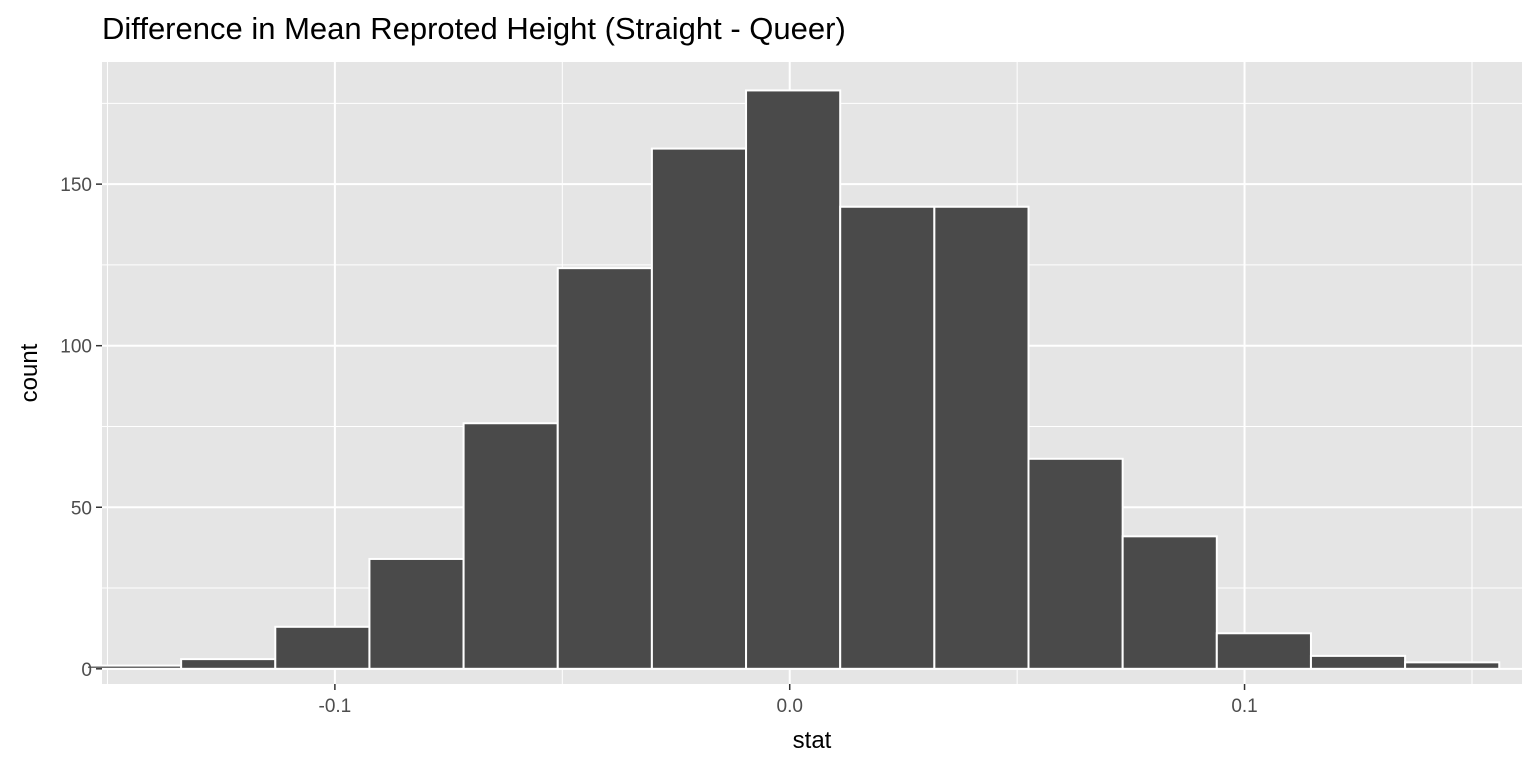  I want to click on y-tick-label: 150, so click(76, 185).